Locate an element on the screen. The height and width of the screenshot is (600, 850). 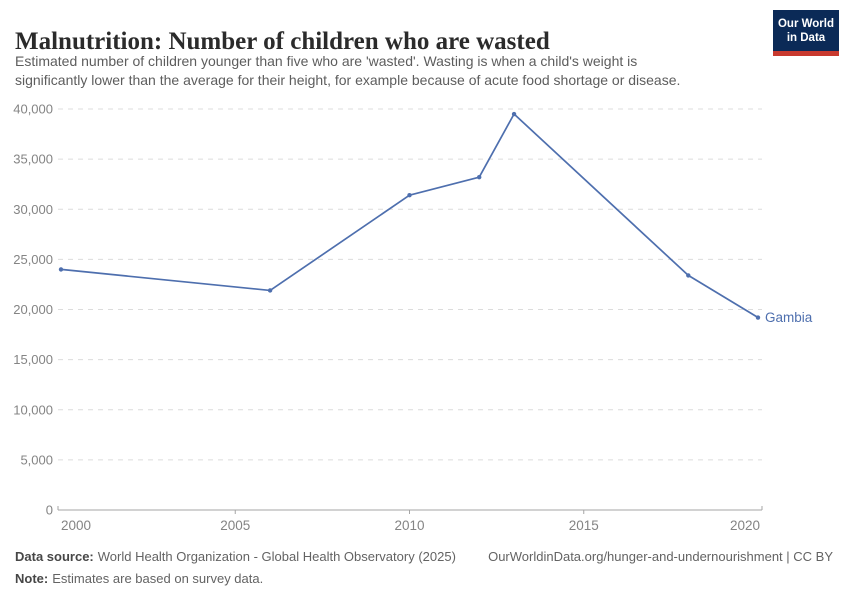
x-axis-tick-label: 2005 is located at coordinates (235, 525).